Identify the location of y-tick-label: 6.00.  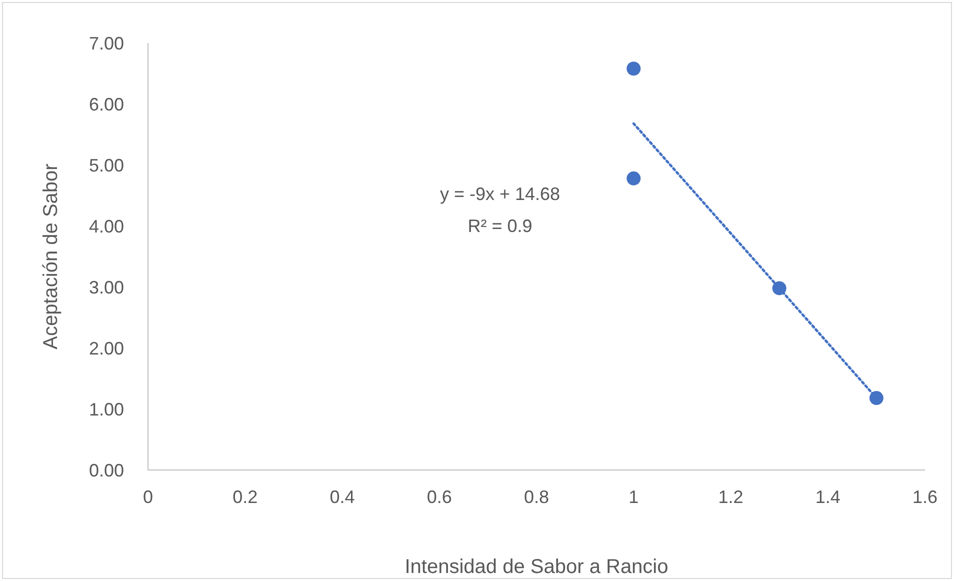
(106, 104).